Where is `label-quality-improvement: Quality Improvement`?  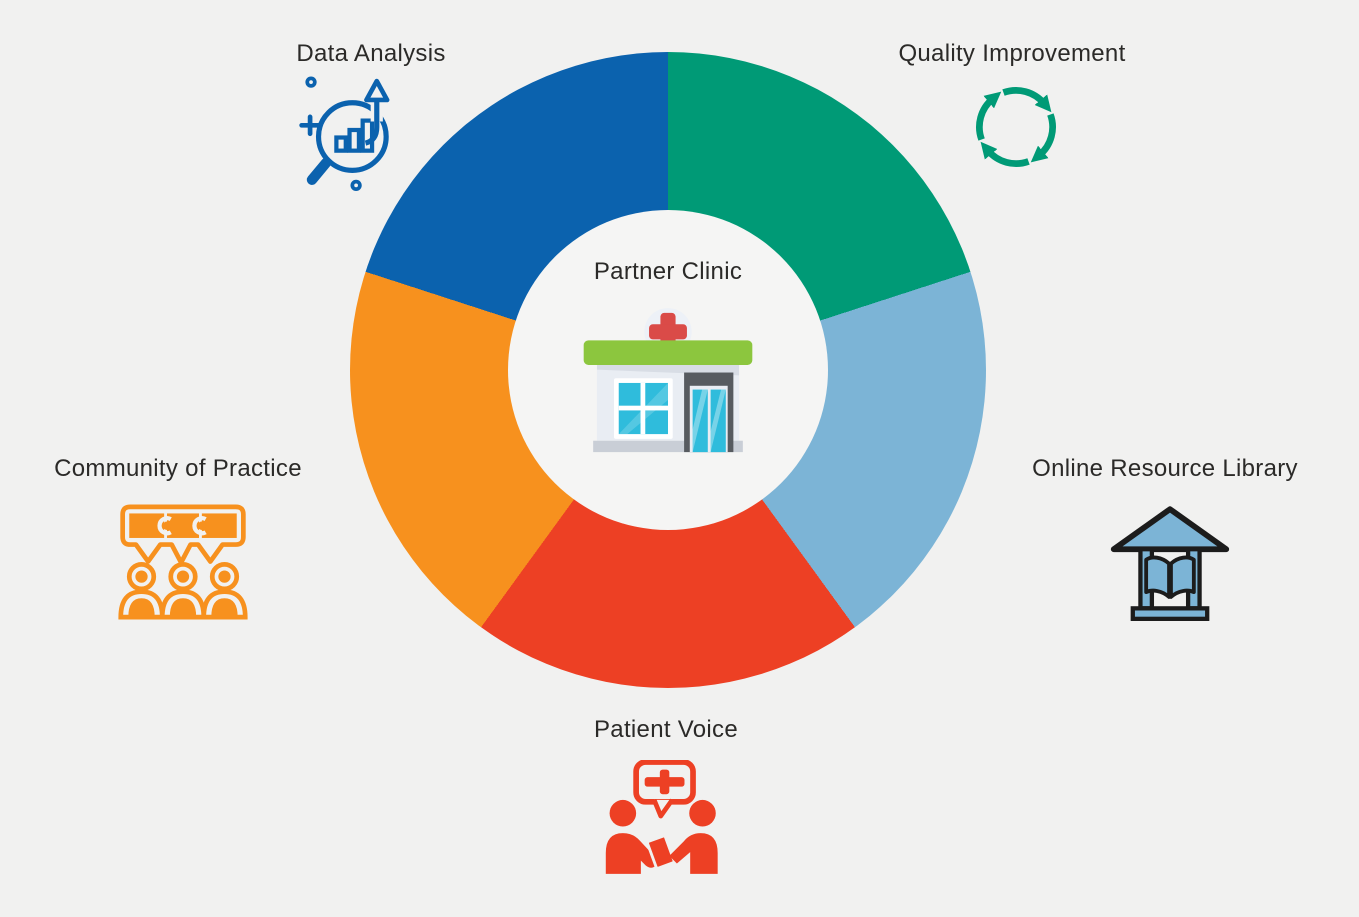
label-quality-improvement: Quality Improvement is located at coordinates (1012, 53).